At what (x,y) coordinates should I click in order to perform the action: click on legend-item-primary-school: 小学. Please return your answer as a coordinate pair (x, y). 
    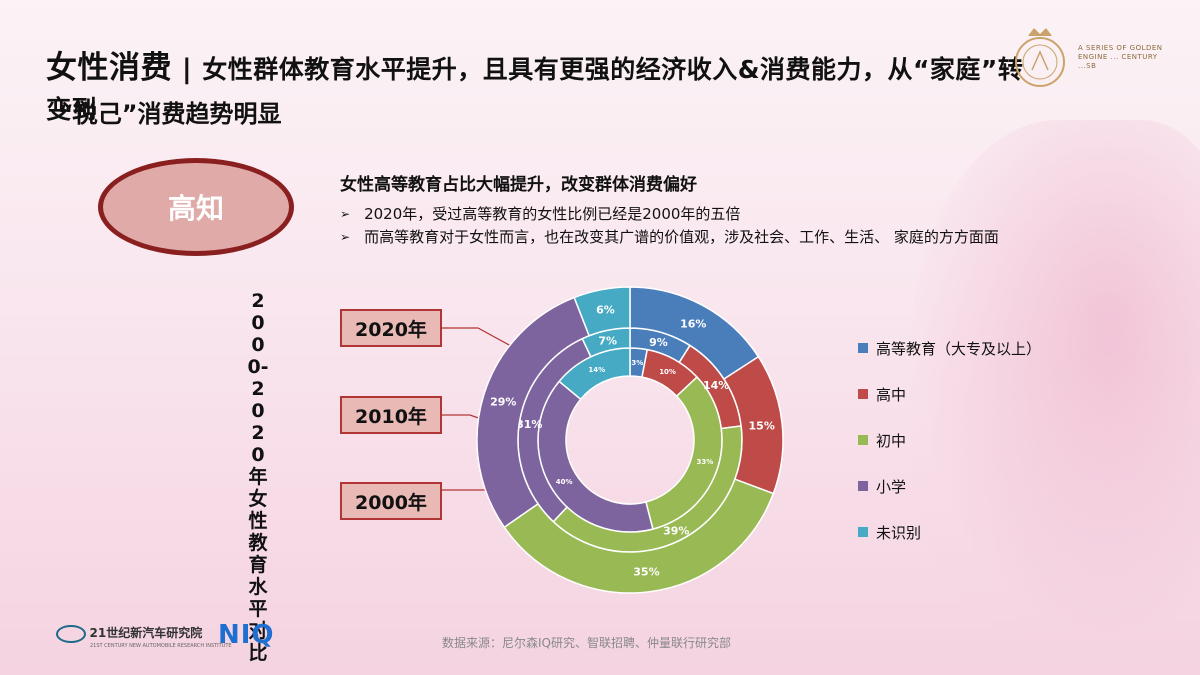
    Looking at the image, I should click on (949, 486).